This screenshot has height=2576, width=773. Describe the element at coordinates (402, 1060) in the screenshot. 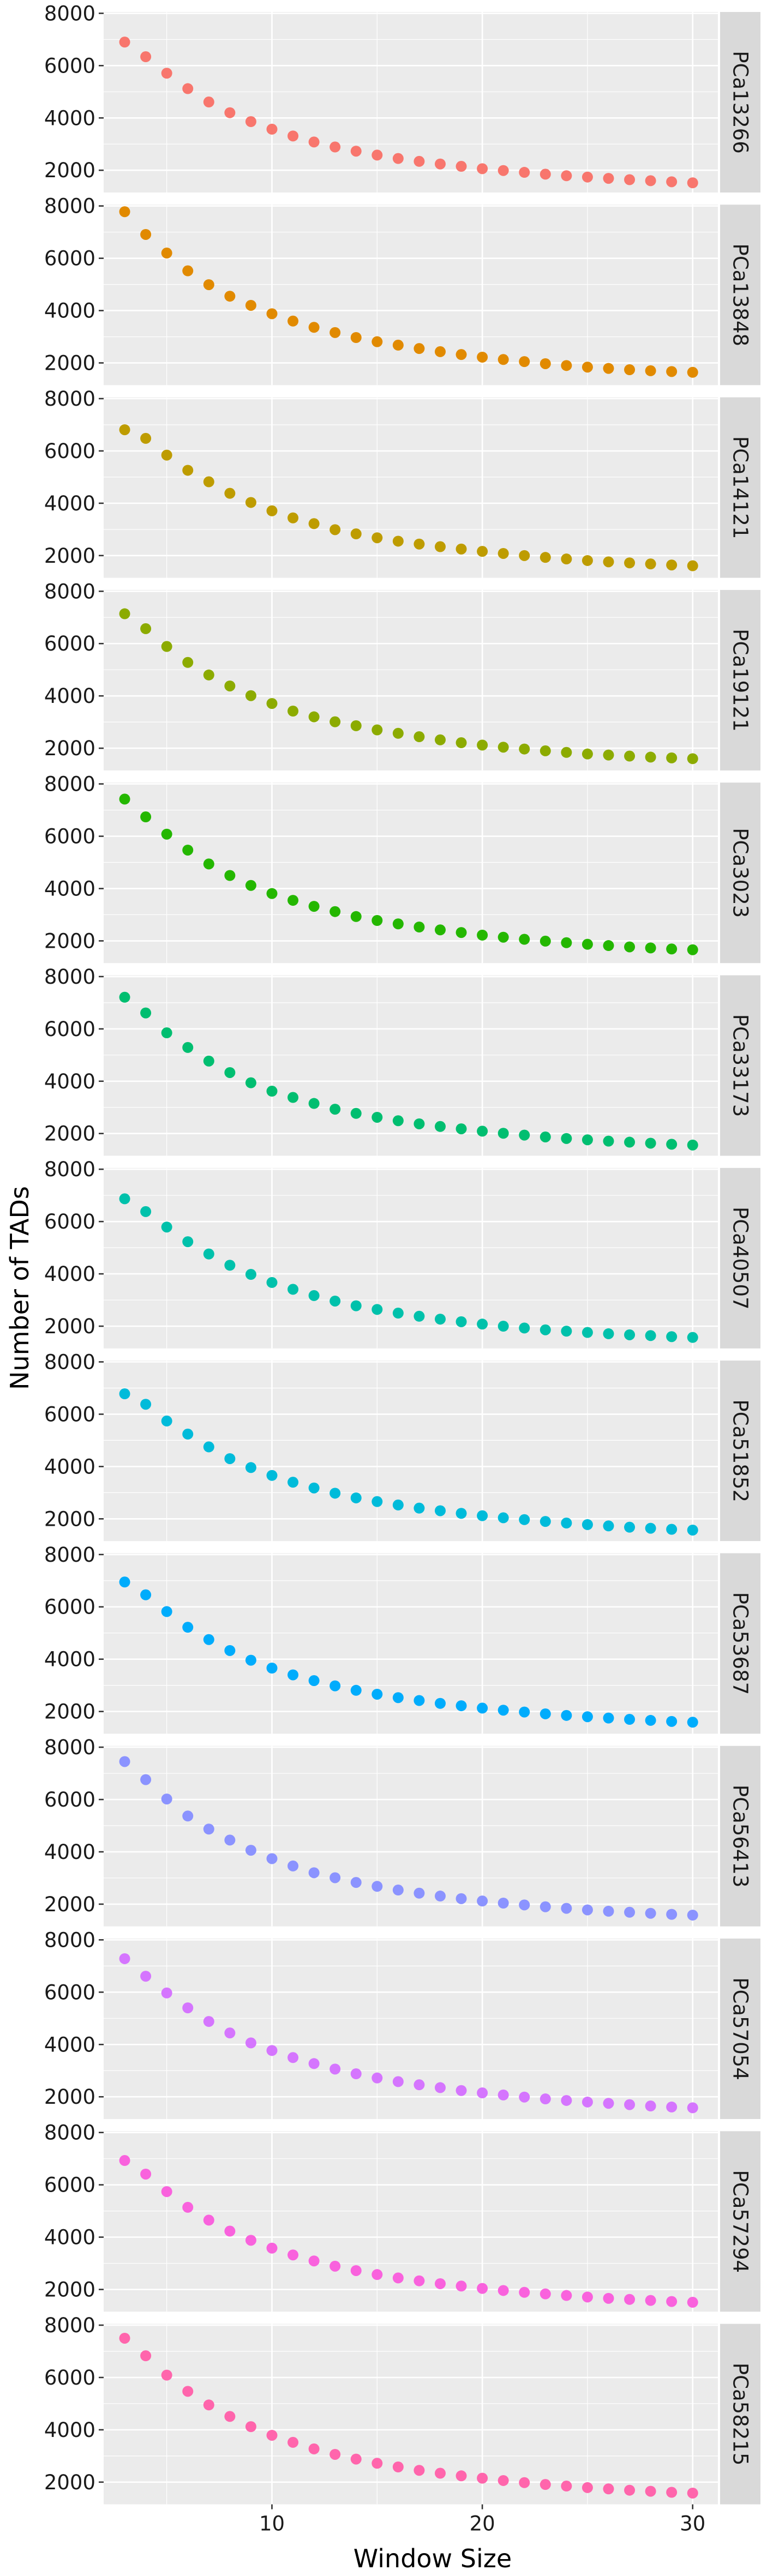

I see `facet-panel: 2000 4000 6000 8000 PCa33173` at that location.